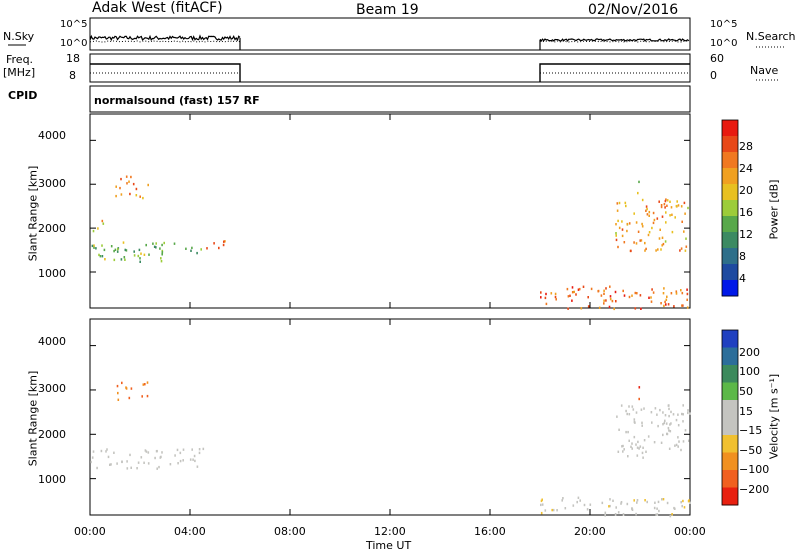 The width and height of the screenshot is (800, 554). I want to click on nave-tick-high: 60, so click(717, 58).